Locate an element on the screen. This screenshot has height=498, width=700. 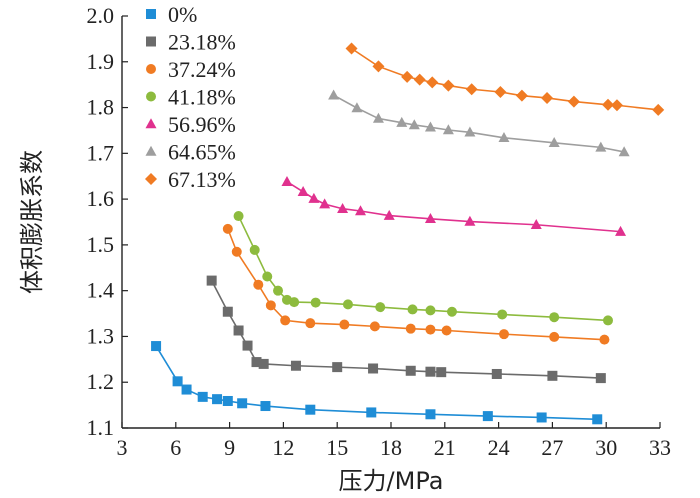
x-tick-label: 33 is located at coordinates (660, 447).